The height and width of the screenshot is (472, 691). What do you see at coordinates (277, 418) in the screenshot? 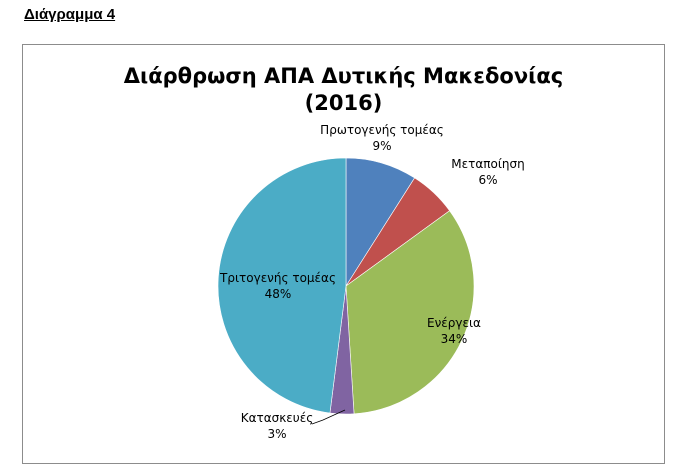
I see `slice-label-name: Κατασκευές` at bounding box center [277, 418].